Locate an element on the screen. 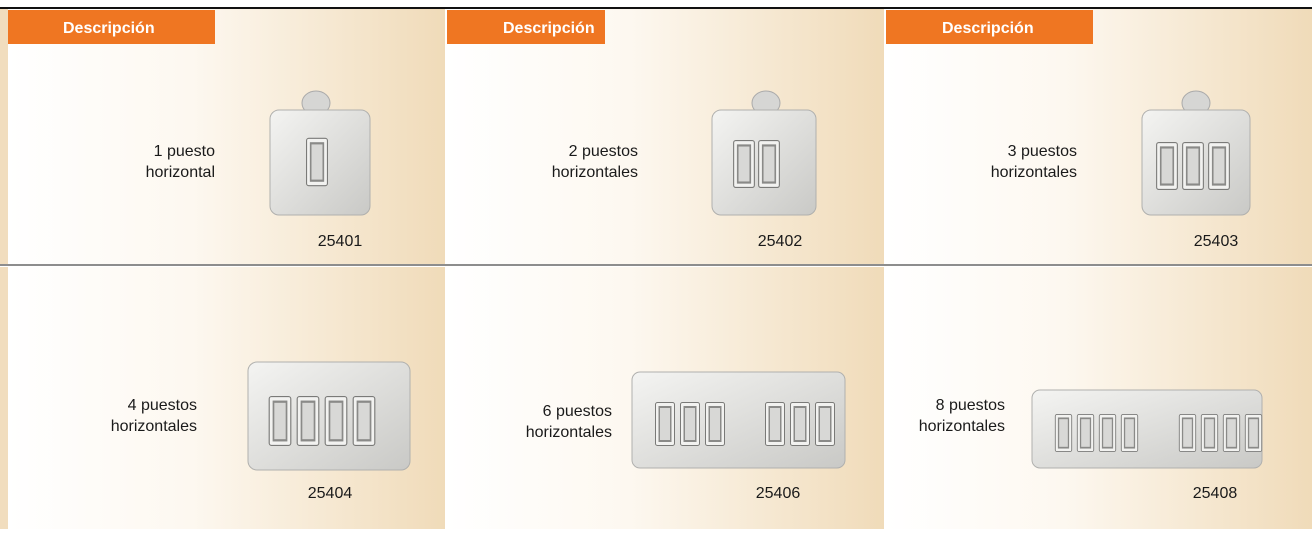 The height and width of the screenshot is (534, 1312). product-description: 4 puestos is located at coordinates (162, 405).